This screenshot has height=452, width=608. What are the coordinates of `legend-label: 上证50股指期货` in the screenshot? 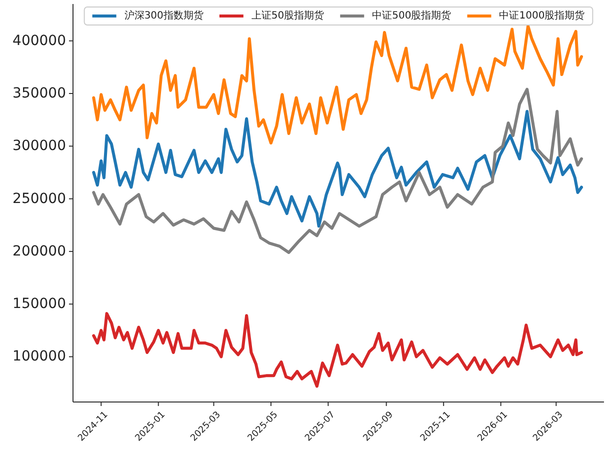 It's located at (287, 16).